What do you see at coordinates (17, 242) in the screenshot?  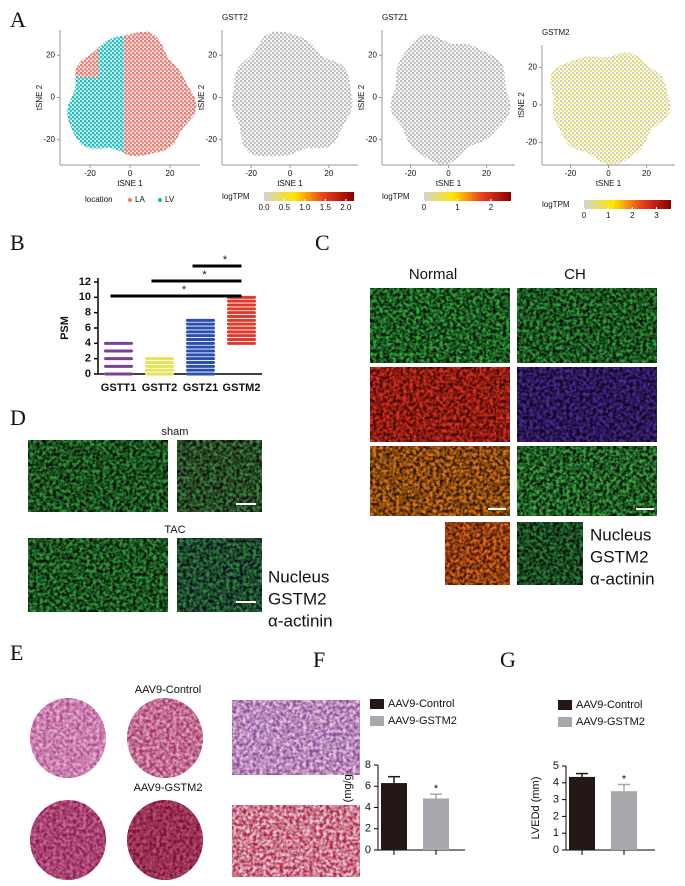 I see `panel-label: B` at bounding box center [17, 242].